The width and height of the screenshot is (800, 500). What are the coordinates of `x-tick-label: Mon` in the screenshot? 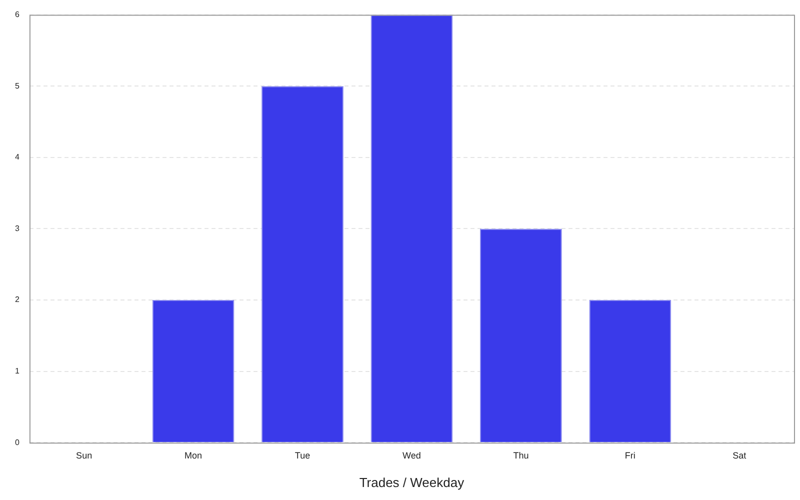 It's located at (193, 455).